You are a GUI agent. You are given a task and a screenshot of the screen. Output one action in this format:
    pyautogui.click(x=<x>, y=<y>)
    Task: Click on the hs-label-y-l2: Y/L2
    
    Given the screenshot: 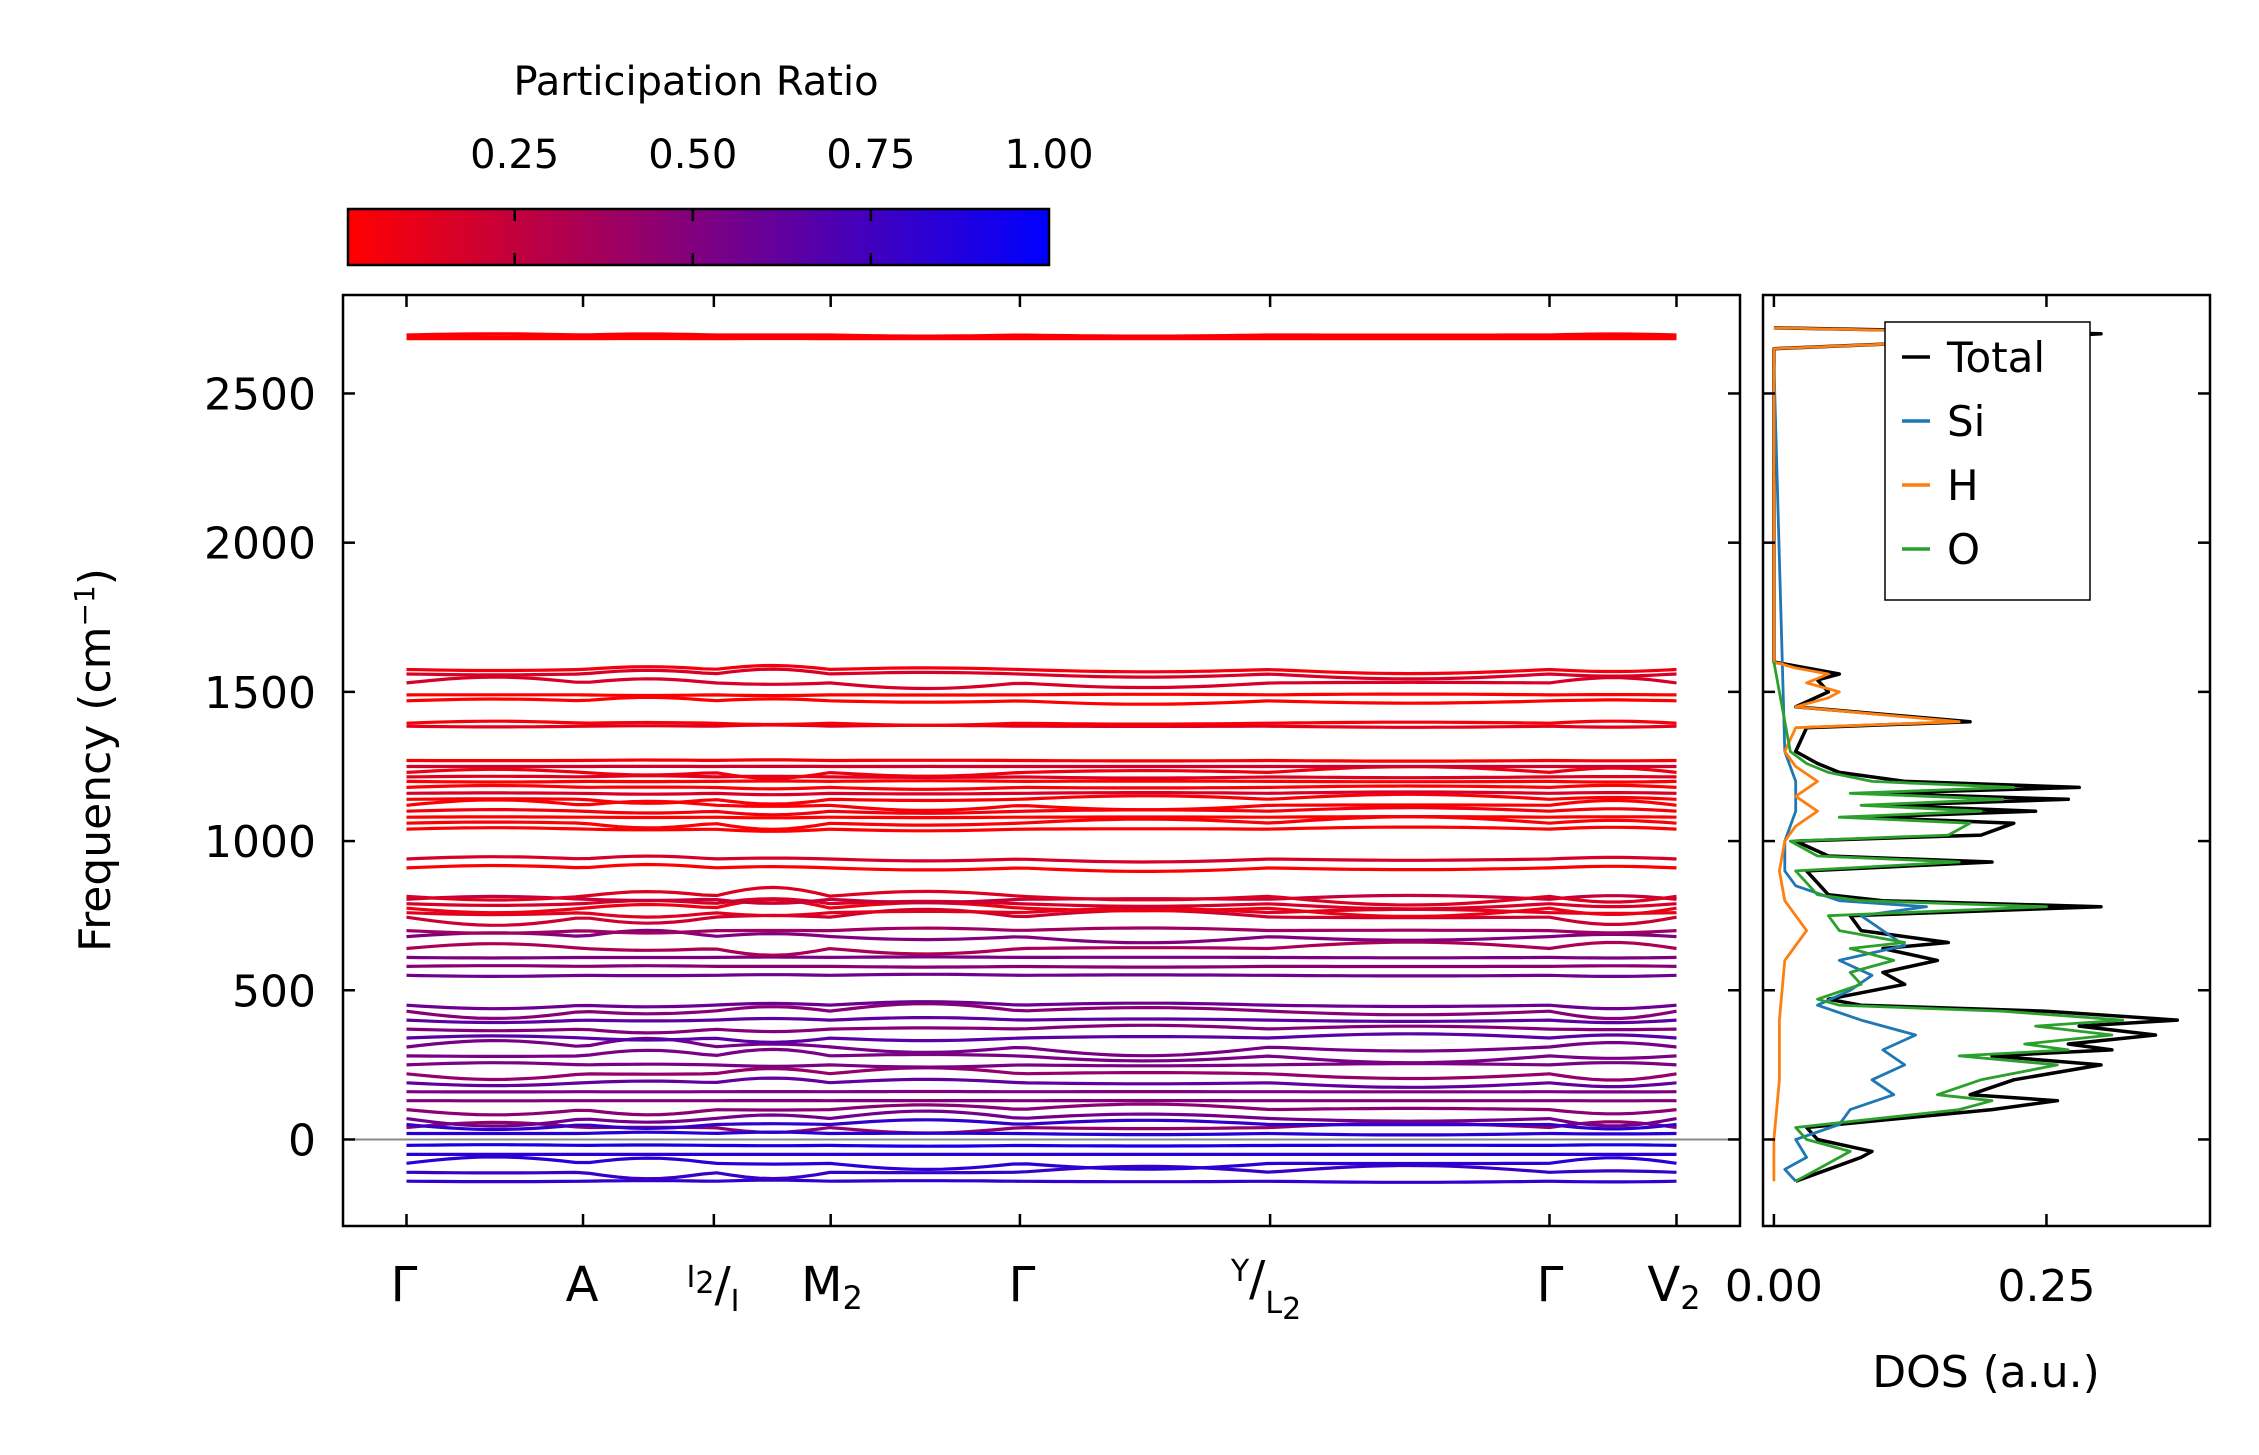 What is the action you would take?
    pyautogui.click(x=1265, y=1289)
    